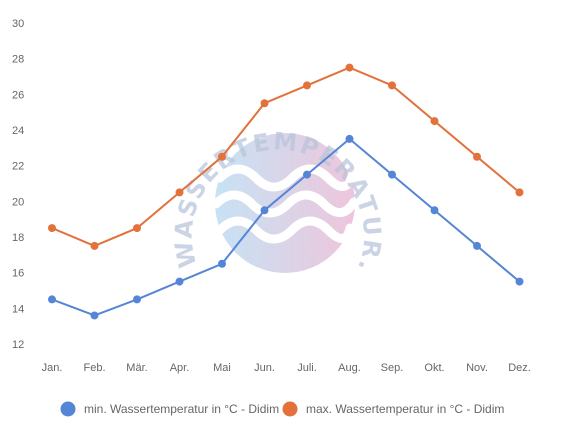  I want to click on legend-label: max. Wassertemperatur in °C - Didim, so click(405, 409).